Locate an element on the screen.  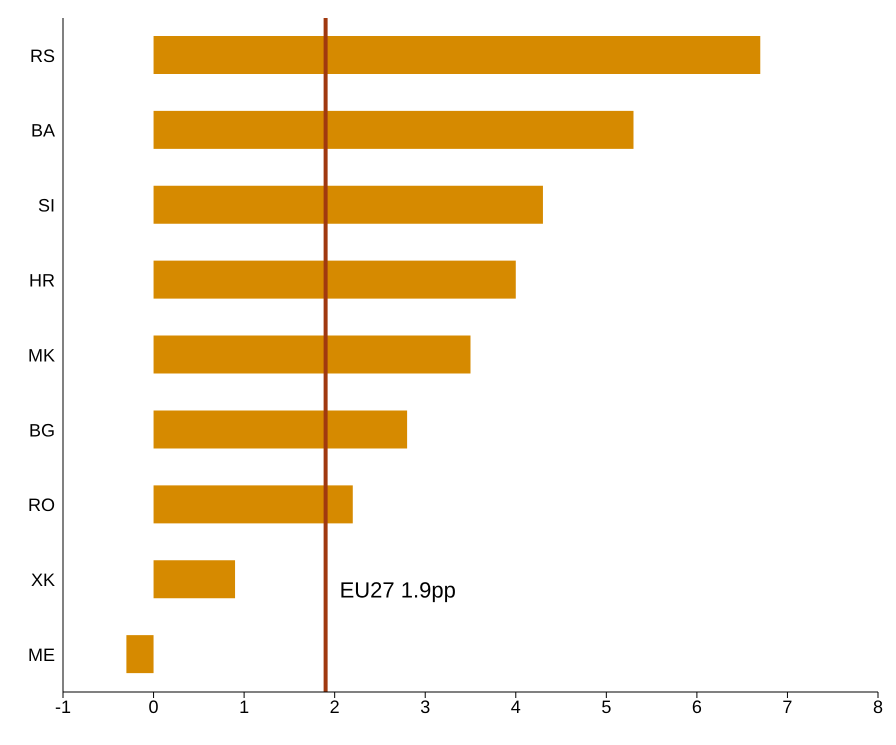
x-tick-label: 2 is located at coordinates (335, 706).